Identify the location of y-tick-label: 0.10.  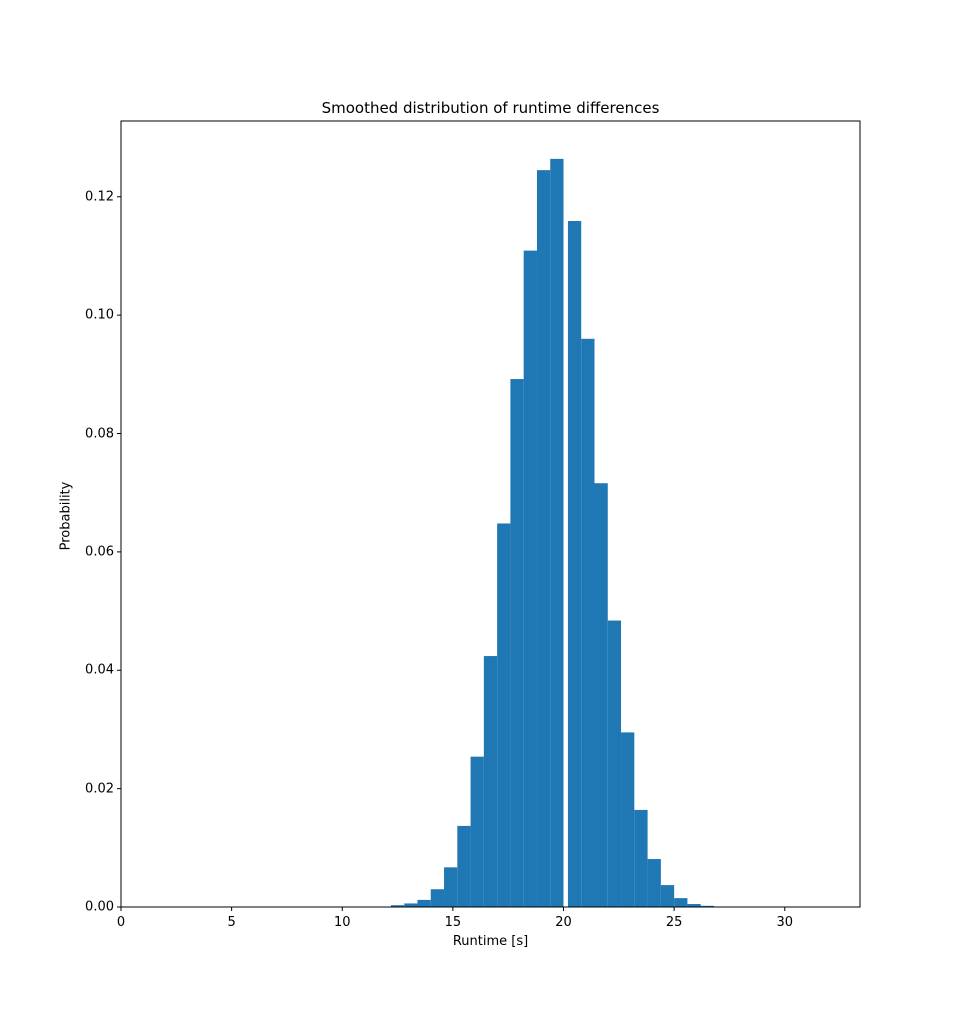
(99, 315).